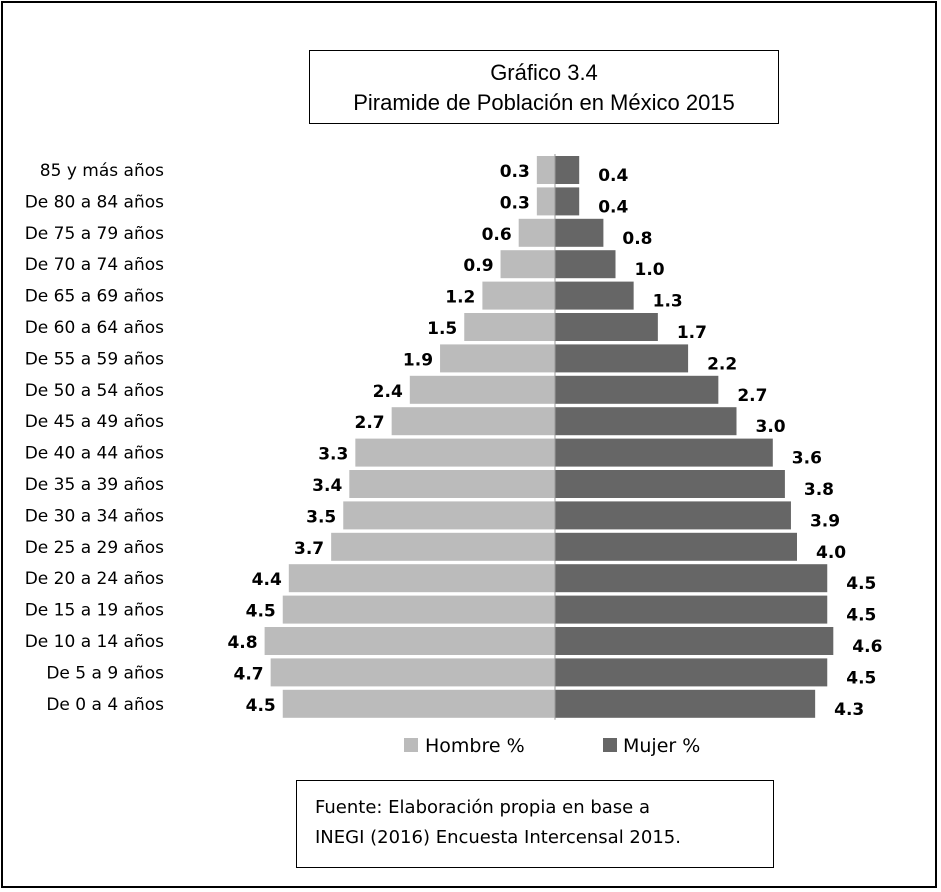  What do you see at coordinates (94, 328) in the screenshot?
I see `y-tick-label: De 60 a 64 años` at bounding box center [94, 328].